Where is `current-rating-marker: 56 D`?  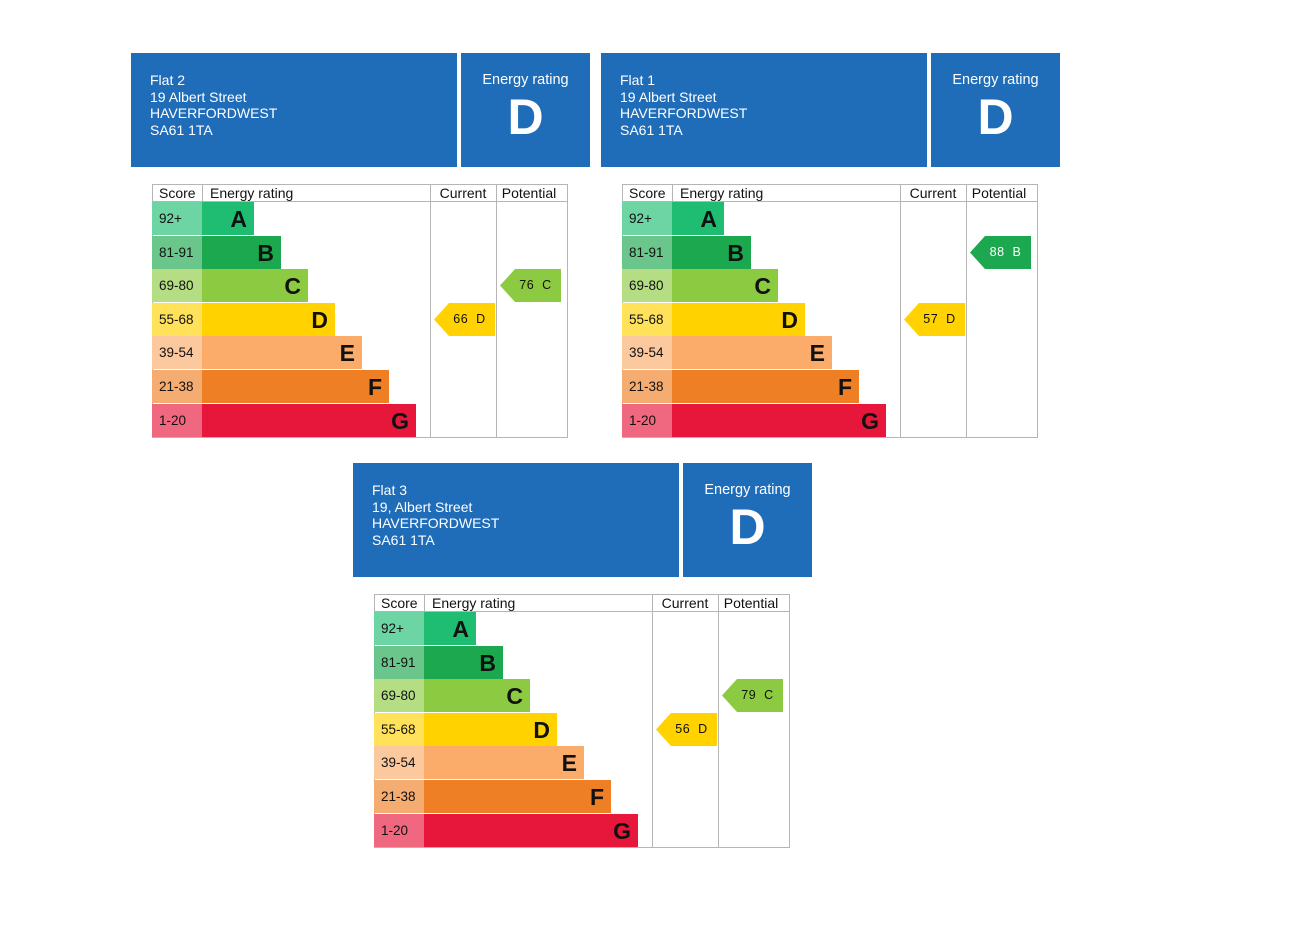
current-rating-marker: 56 D is located at coordinates (686, 729).